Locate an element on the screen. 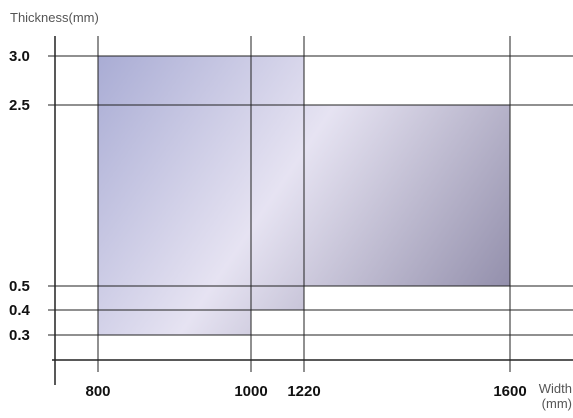 This screenshot has height=418, width=573. y-tick-label-0.5: 0.5 is located at coordinates (19, 286).